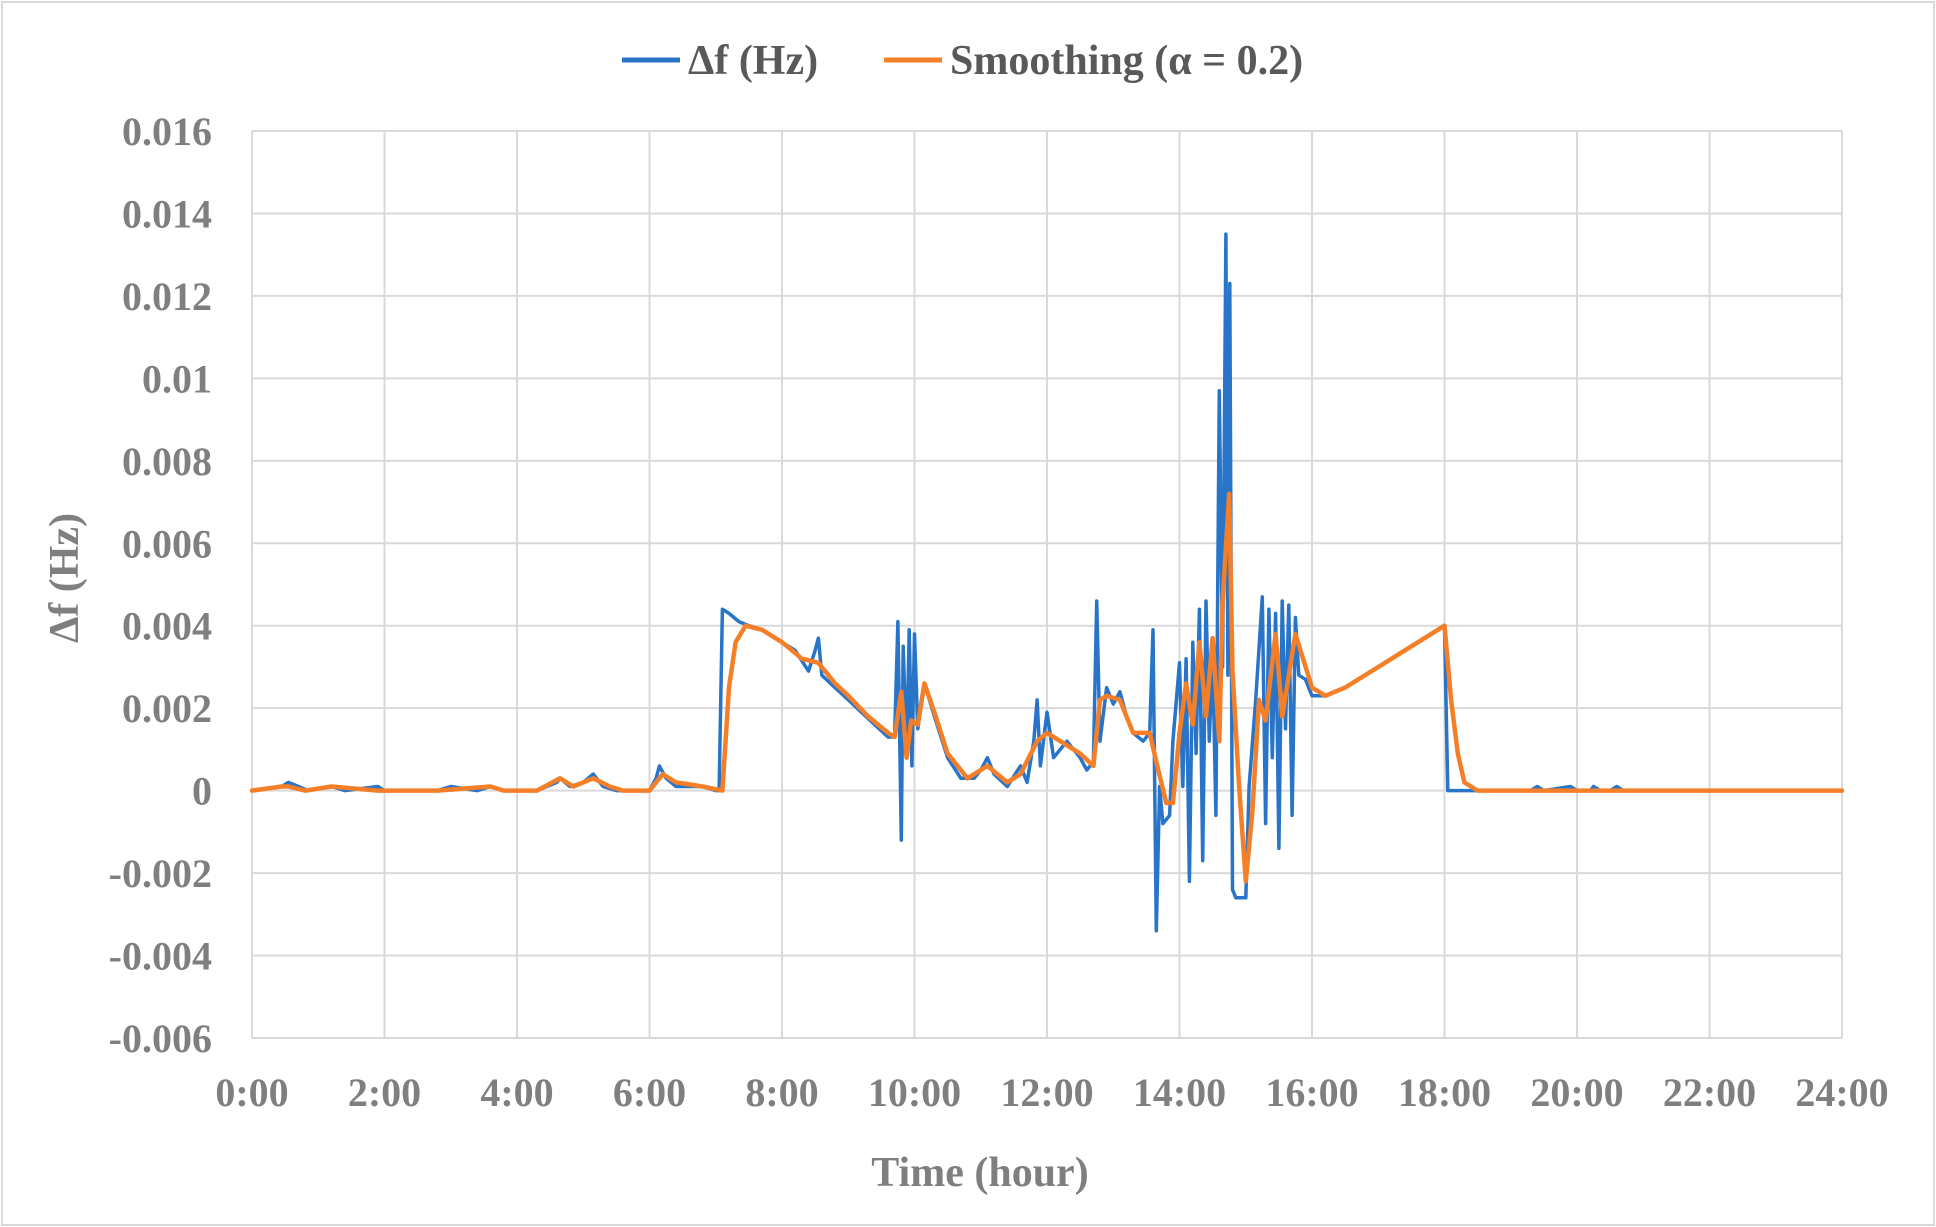  Describe the element at coordinates (649, 1092) in the screenshot. I see `x-tick-label: 6:00` at that location.